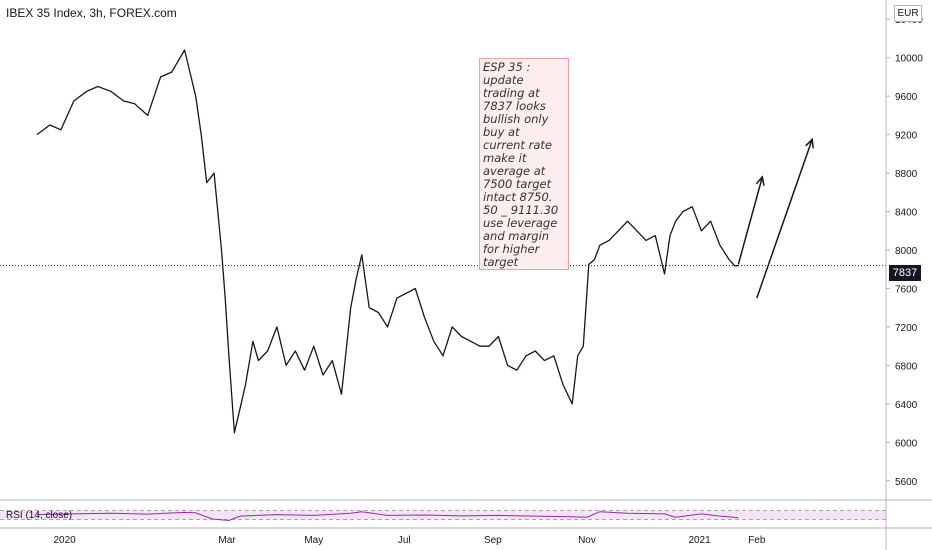  I want to click on y-tick-label: 8000, so click(906, 251).